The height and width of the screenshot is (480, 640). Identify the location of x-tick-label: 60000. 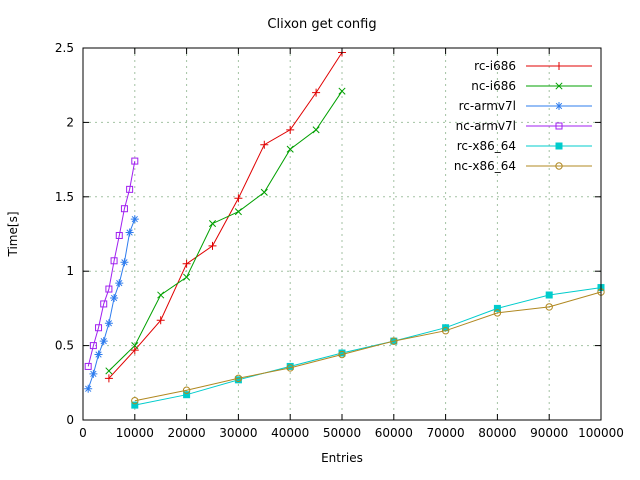
(394, 433).